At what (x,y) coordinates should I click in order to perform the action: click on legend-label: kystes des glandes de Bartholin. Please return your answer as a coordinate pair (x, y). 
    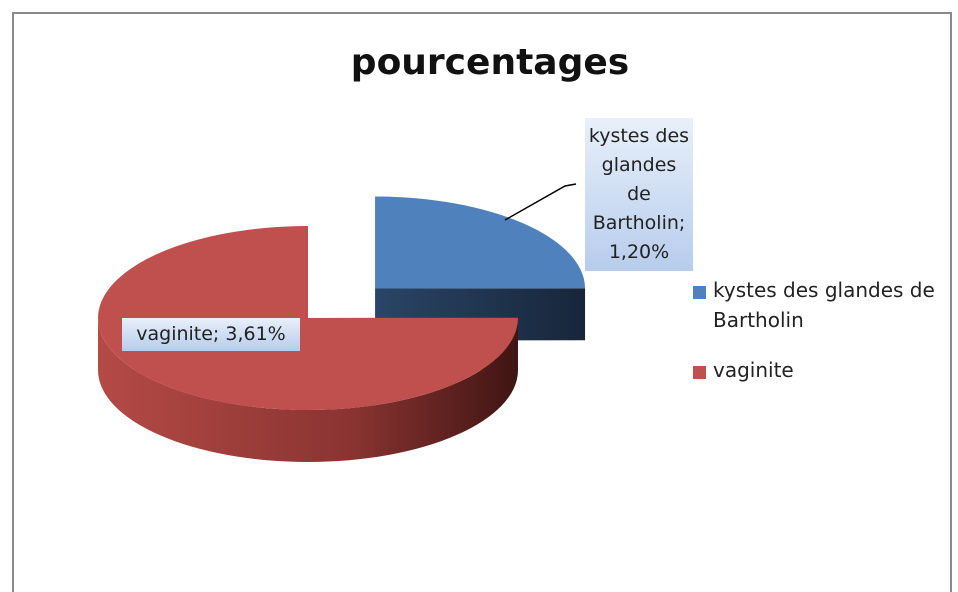
    Looking at the image, I should click on (824, 305).